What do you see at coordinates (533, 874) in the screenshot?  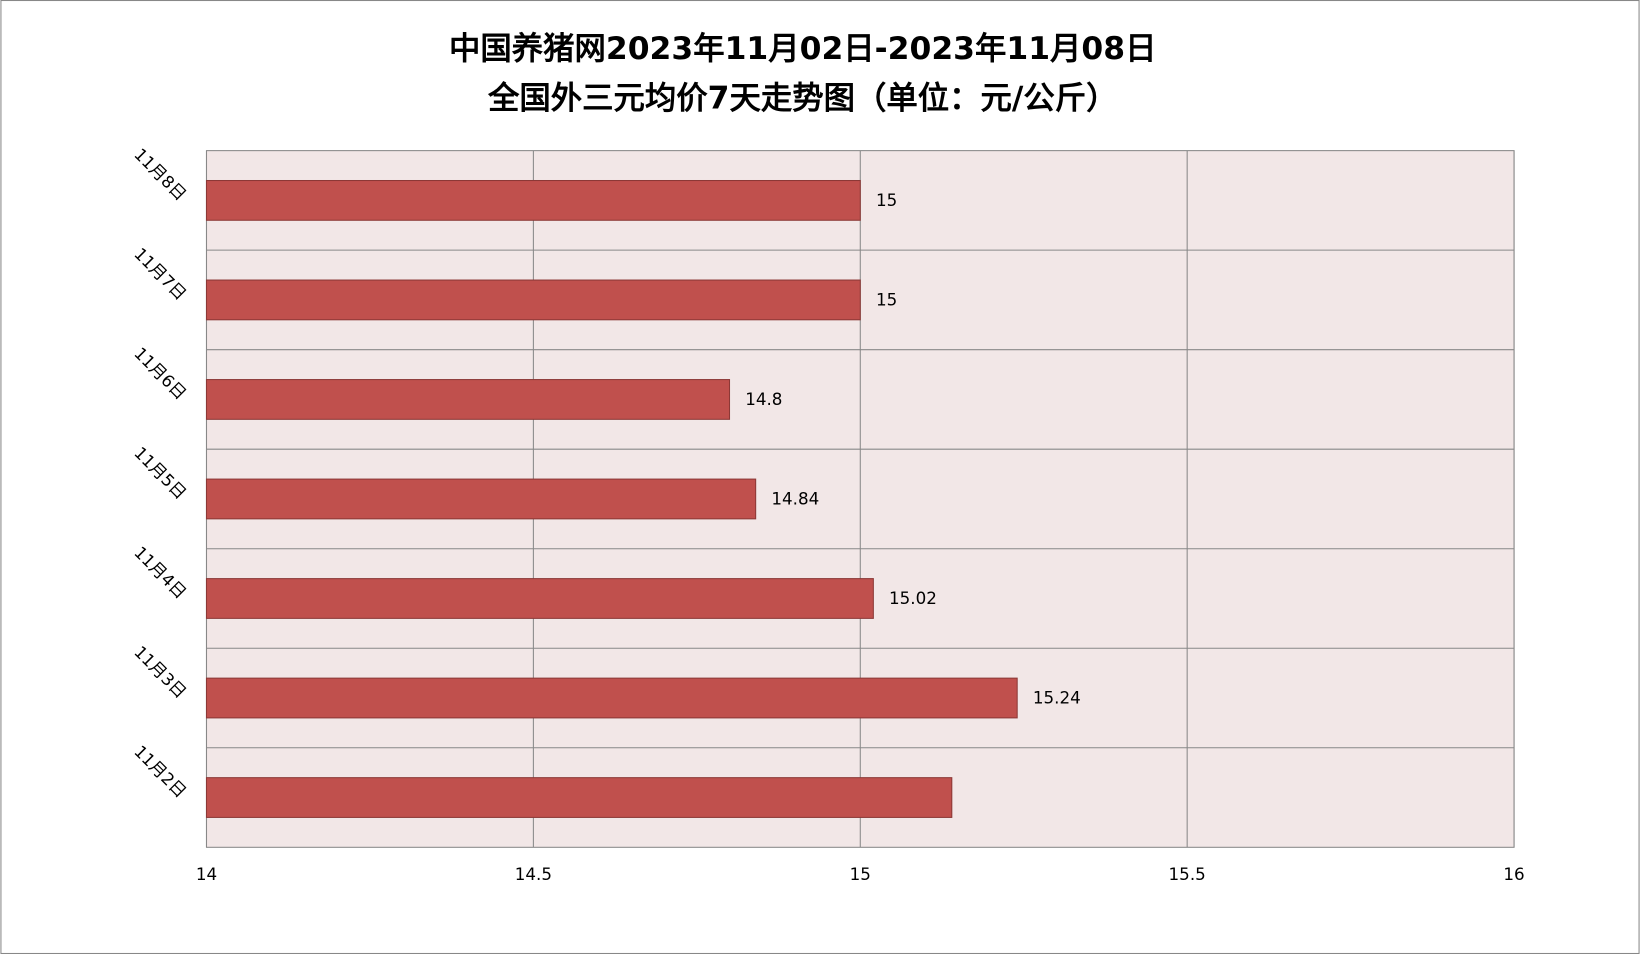 I see `x-tick-label: 14.5` at bounding box center [533, 874].